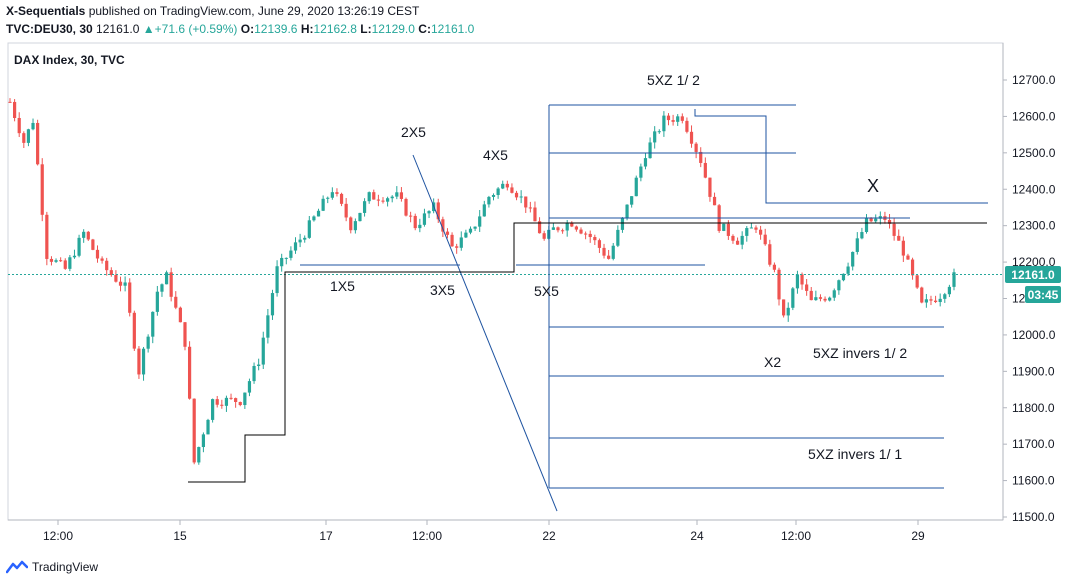 The image size is (1073, 586). I want to click on brand-name: TradingView, so click(65, 567).